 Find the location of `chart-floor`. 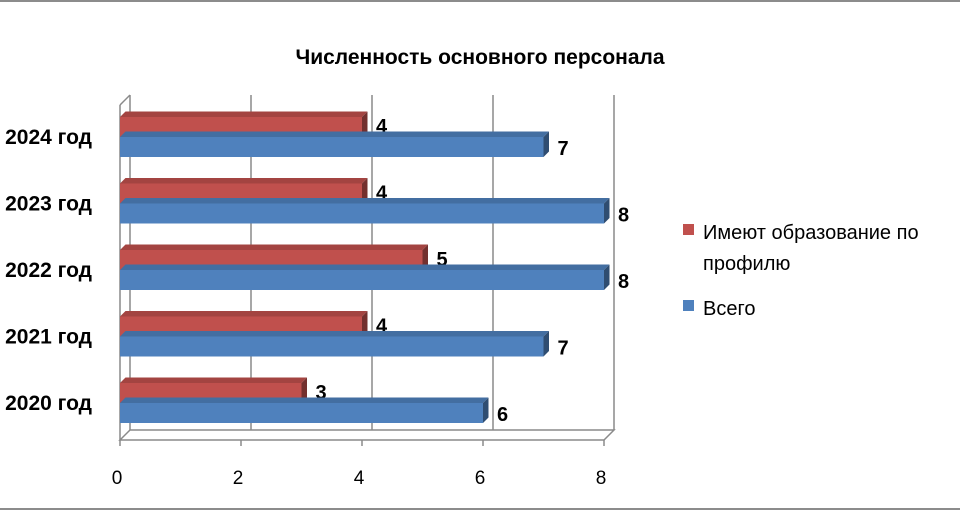

chart-floor is located at coordinates (367, 435).